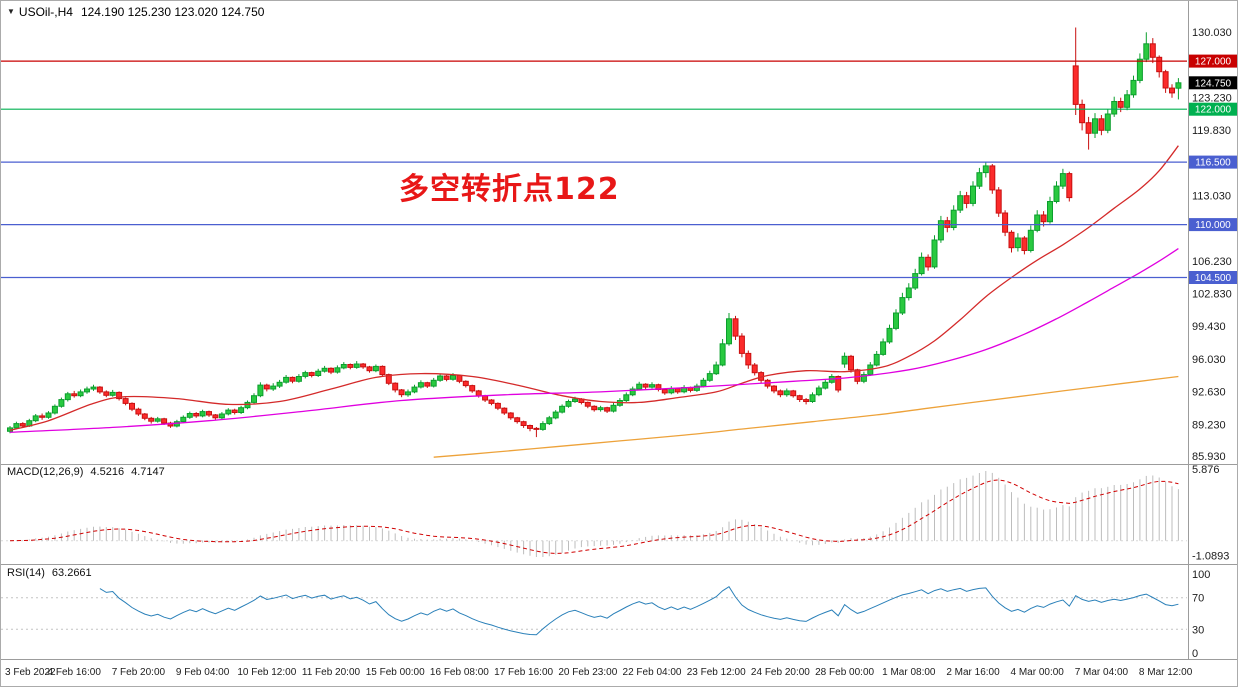 This screenshot has height=687, width=1238. I want to click on x-axis-label: 15 Feb 00:00, so click(395, 672).